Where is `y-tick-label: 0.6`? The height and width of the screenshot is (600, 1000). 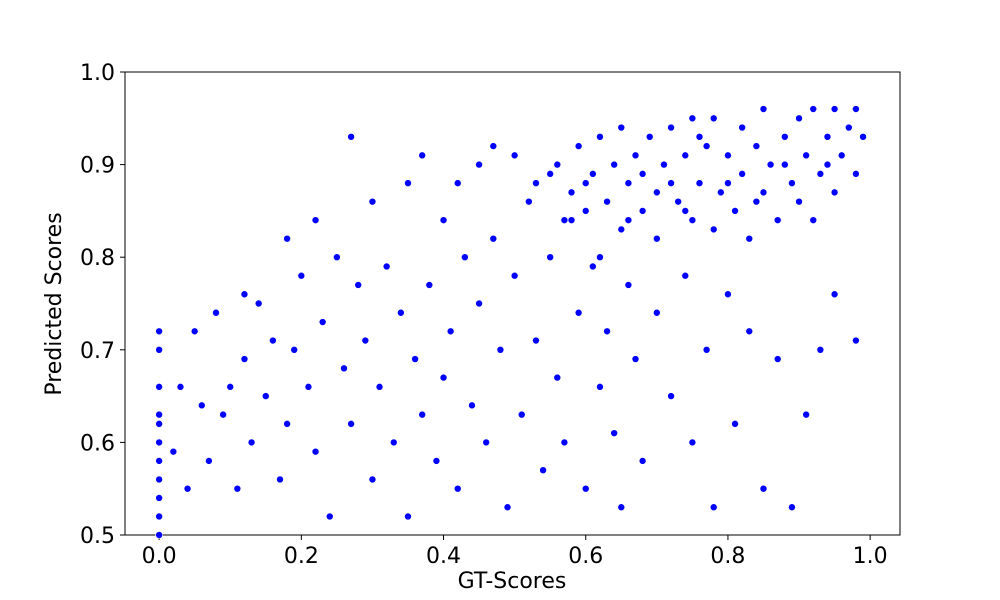
y-tick-label: 0.6 is located at coordinates (97, 443).